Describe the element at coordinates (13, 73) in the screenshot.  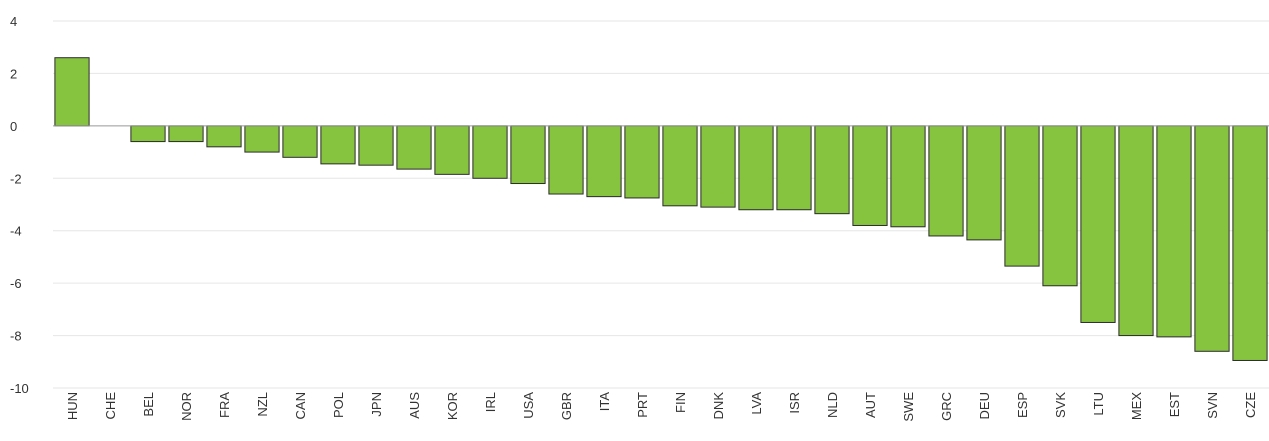
I see `y-tick-label: 2` at that location.